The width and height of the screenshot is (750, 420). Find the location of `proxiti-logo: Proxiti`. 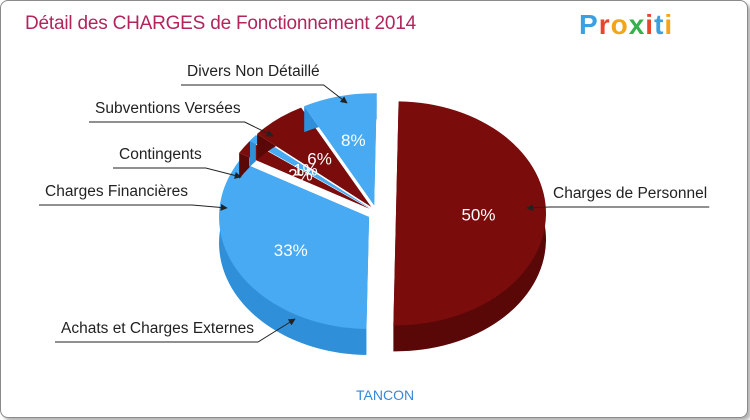

proxiti-logo: Proxiti is located at coordinates (626, 25).